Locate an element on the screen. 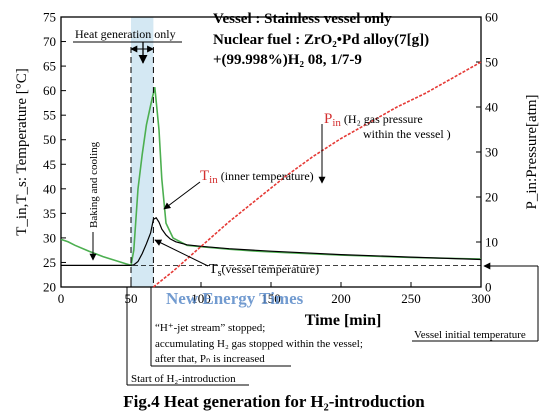 This screenshot has width=549, height=416. start-label: Start of H₂-introduction is located at coordinates (183, 379).